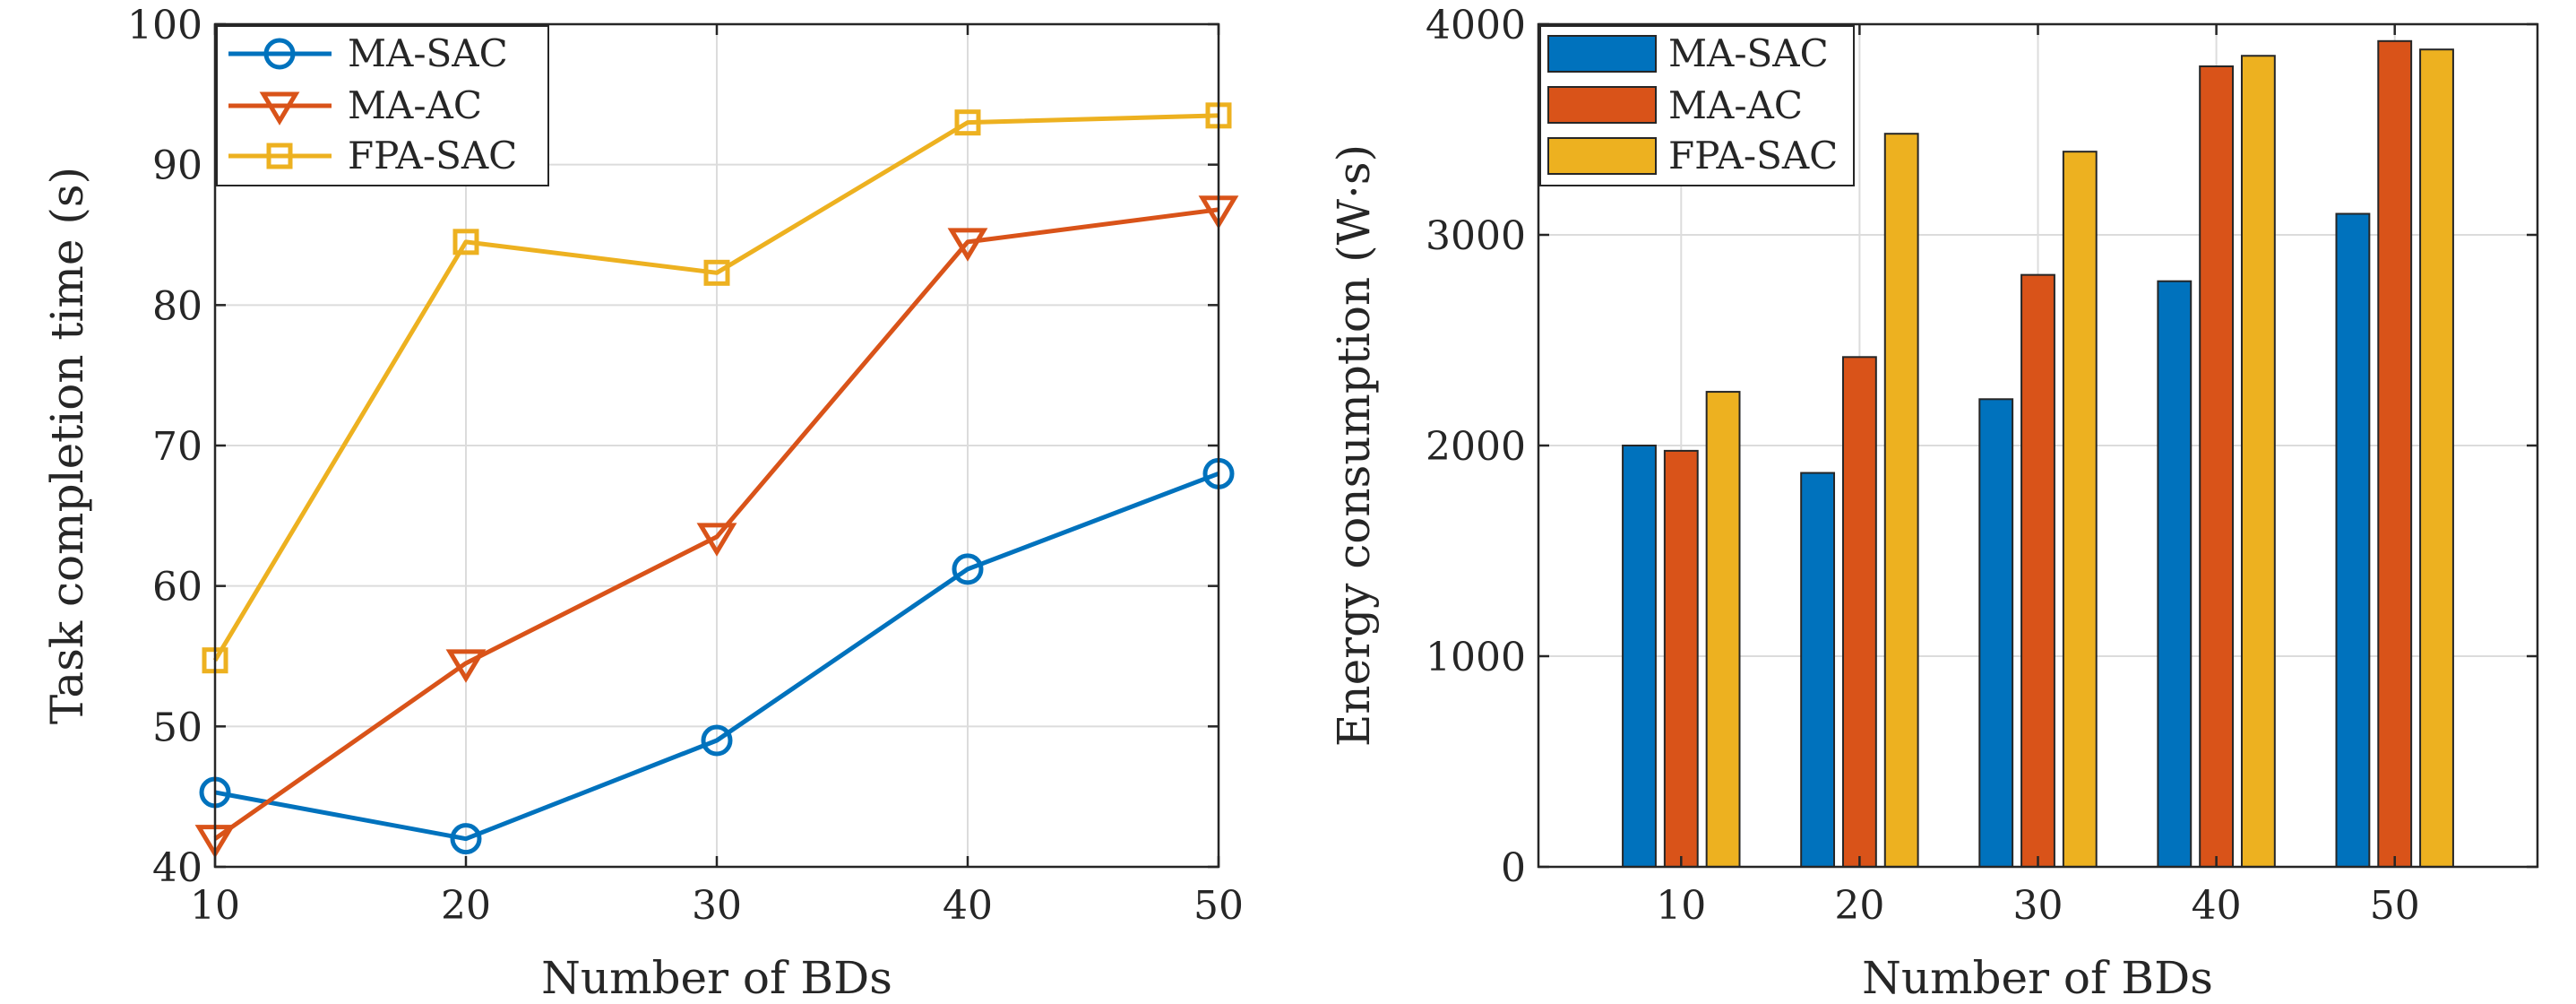  What do you see at coordinates (177, 587) in the screenshot?
I see `y-tick-label: 60` at bounding box center [177, 587].